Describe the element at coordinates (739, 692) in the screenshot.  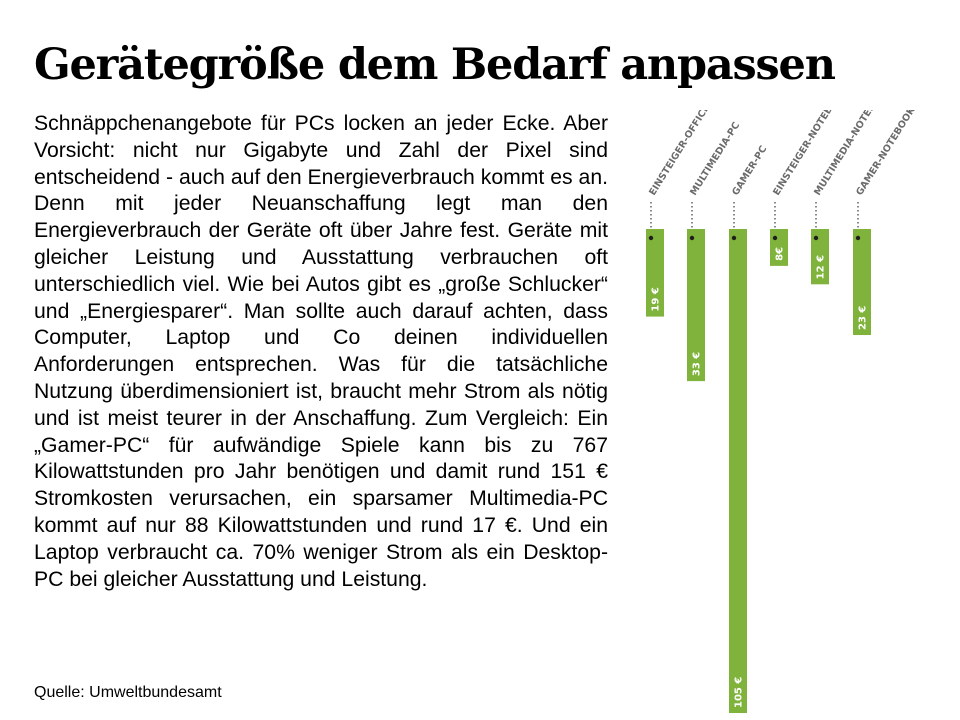
I see `value-label: 105 €` at that location.